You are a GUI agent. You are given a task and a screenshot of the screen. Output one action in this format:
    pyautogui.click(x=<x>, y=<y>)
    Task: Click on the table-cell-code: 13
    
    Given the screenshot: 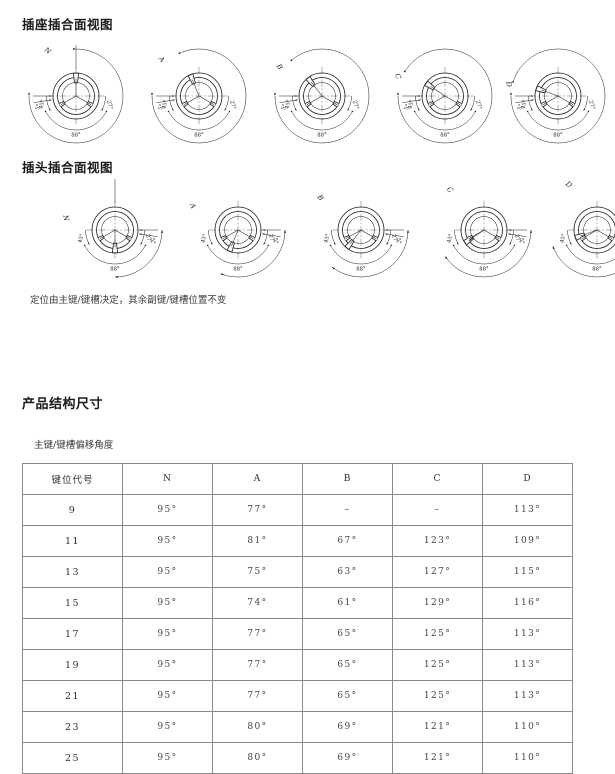 What is the action you would take?
    pyautogui.click(x=73, y=572)
    